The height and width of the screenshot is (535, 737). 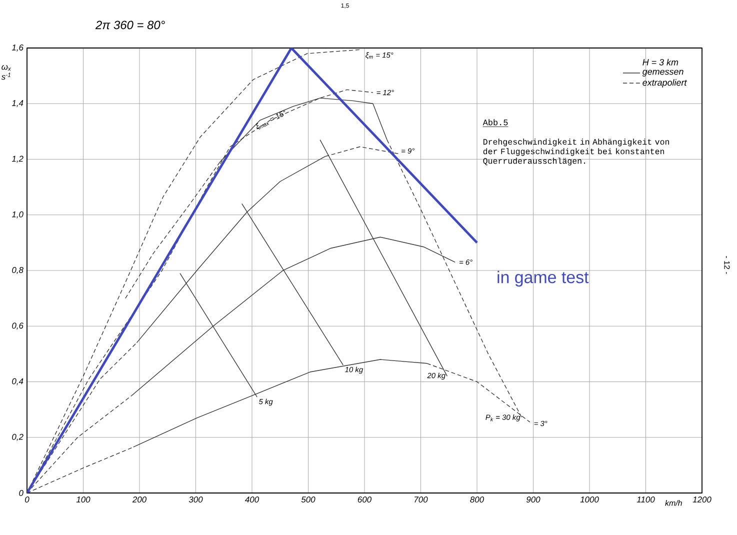 I want to click on y-tick-label: 1,6, so click(x=18, y=48).